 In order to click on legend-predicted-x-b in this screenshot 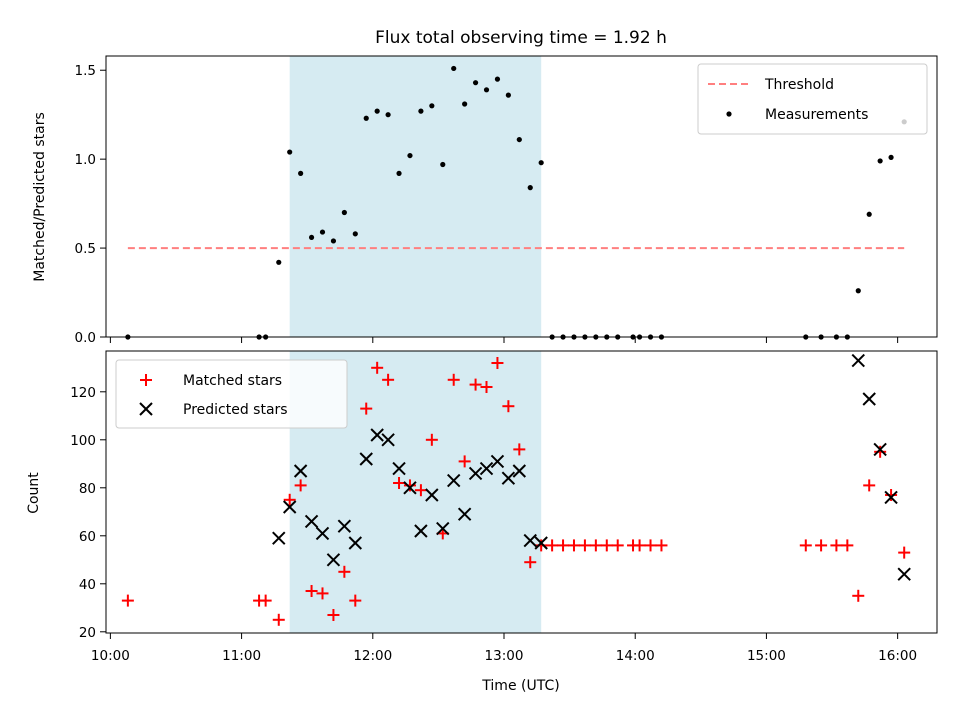, I will do `click(146, 409)`.